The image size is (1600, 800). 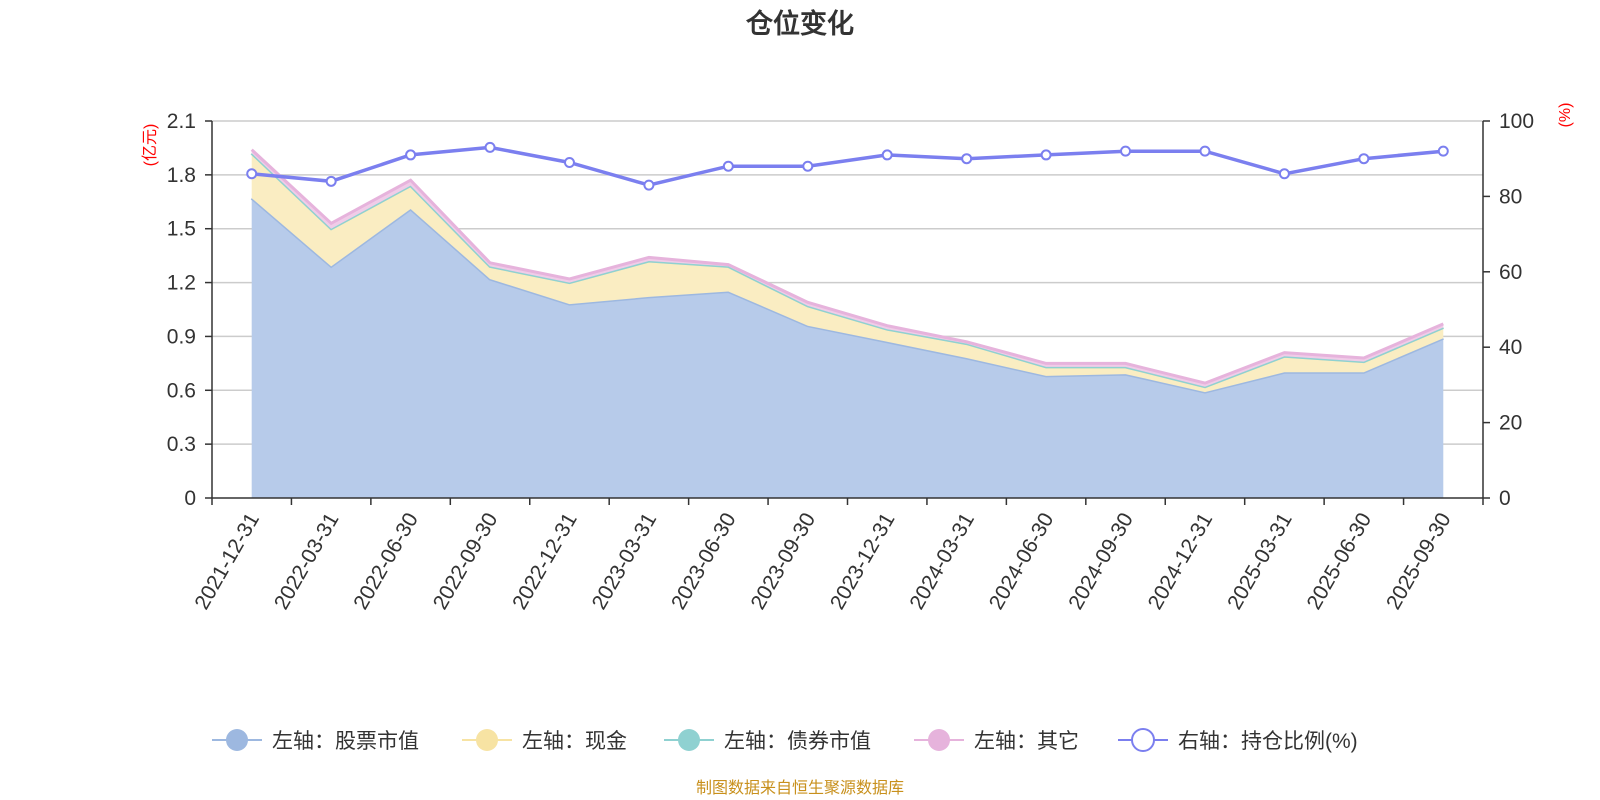 What do you see at coordinates (942, 561) in the screenshot?
I see `x-axis-label: 2024-03-31` at bounding box center [942, 561].